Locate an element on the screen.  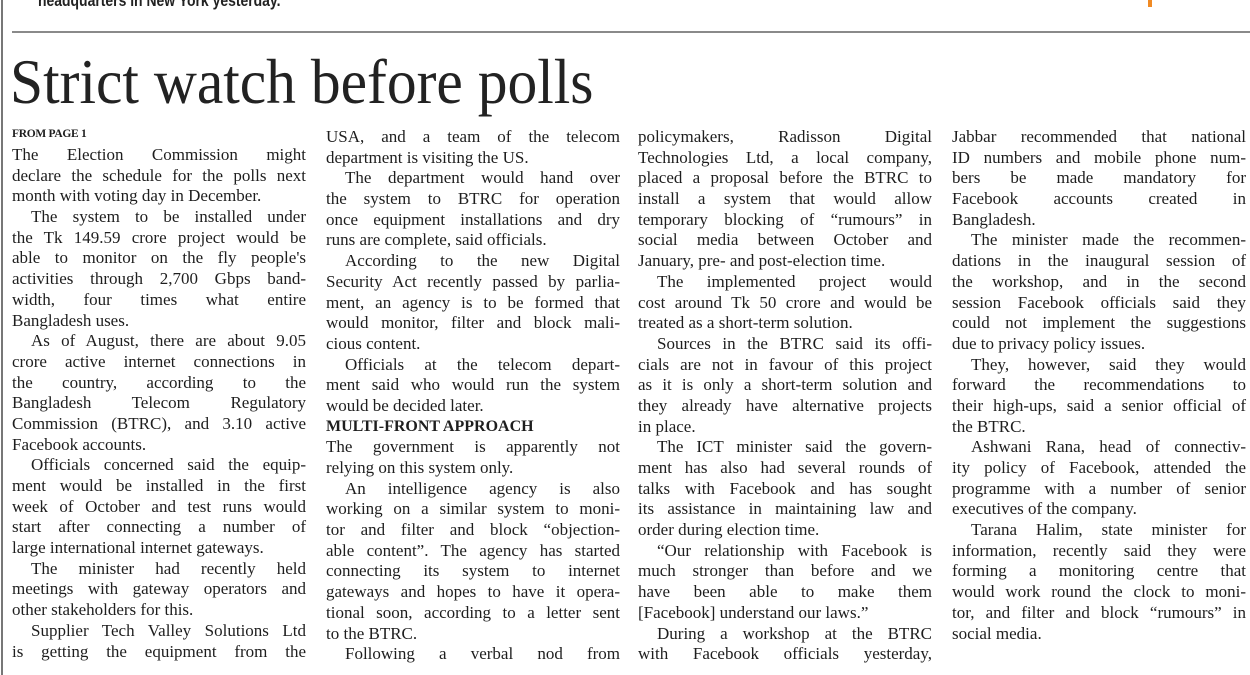
article-text-line: the BTRC. is located at coordinates (989, 426).